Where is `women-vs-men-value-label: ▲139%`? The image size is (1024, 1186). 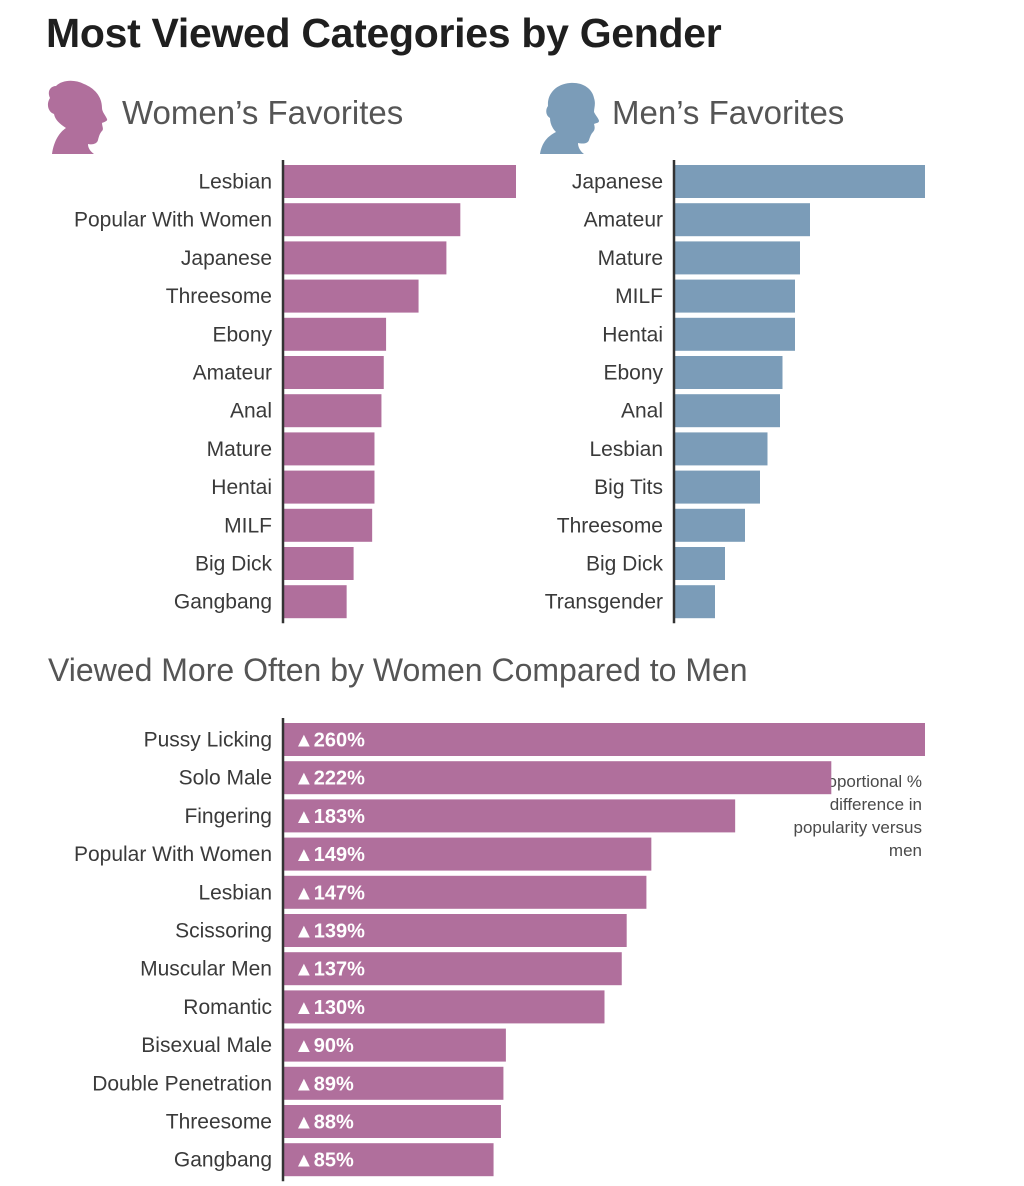 women-vs-men-value-label: ▲139% is located at coordinates (329, 932).